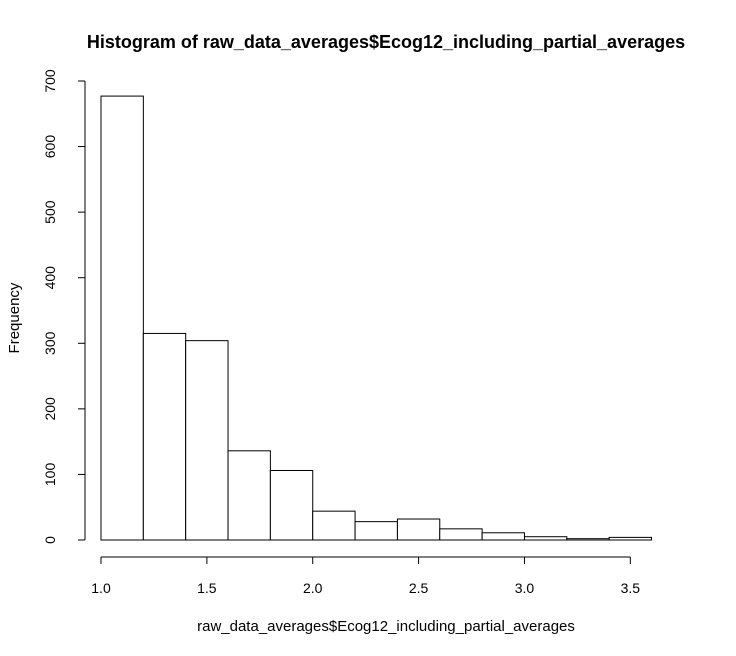  What do you see at coordinates (101, 588) in the screenshot?
I see `x-tick-label: 1.0` at bounding box center [101, 588].